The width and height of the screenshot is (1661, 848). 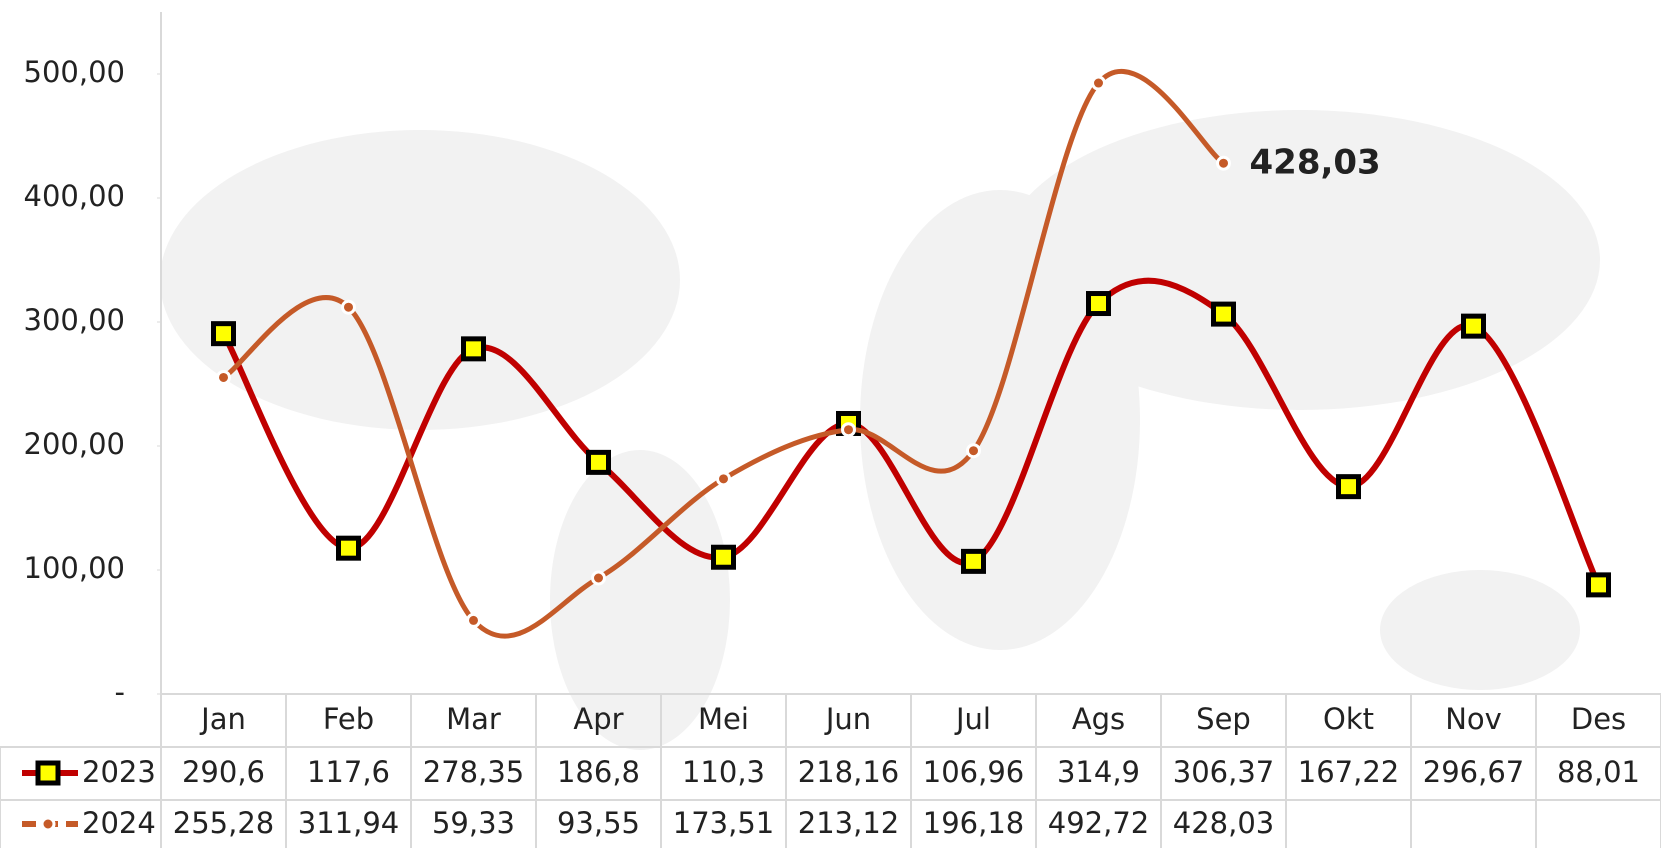 I want to click on y-tick-label: 500,00, so click(x=74, y=72).